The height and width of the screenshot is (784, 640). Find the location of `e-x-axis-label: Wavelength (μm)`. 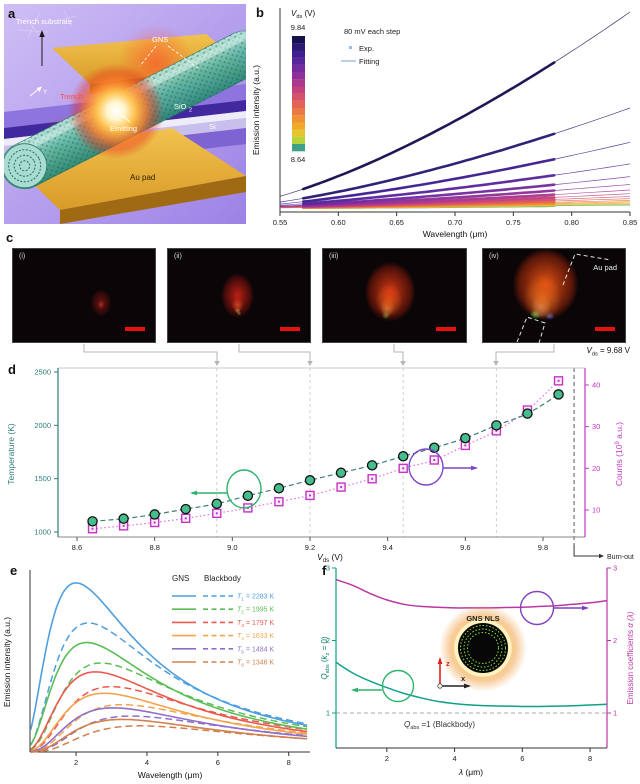

e-x-axis-label: Wavelength (μm) is located at coordinates (170, 775).